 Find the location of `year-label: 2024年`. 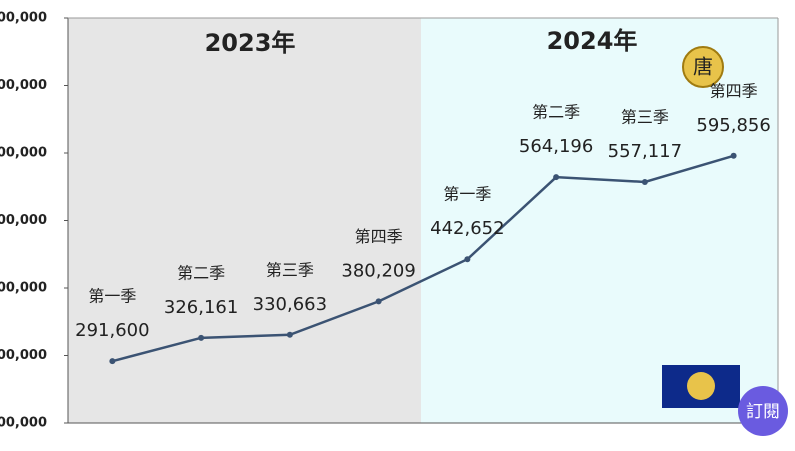

year-label: 2024年 is located at coordinates (592, 41).